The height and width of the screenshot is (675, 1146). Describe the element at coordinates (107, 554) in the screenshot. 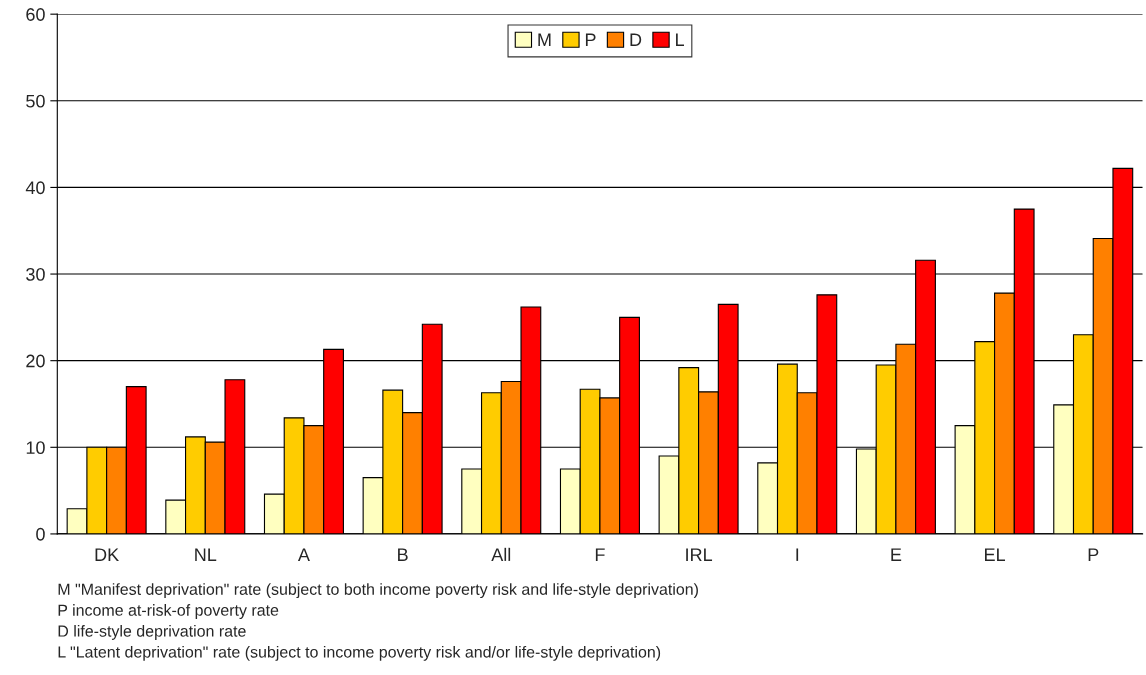

I see `x-tick-label: DK` at that location.